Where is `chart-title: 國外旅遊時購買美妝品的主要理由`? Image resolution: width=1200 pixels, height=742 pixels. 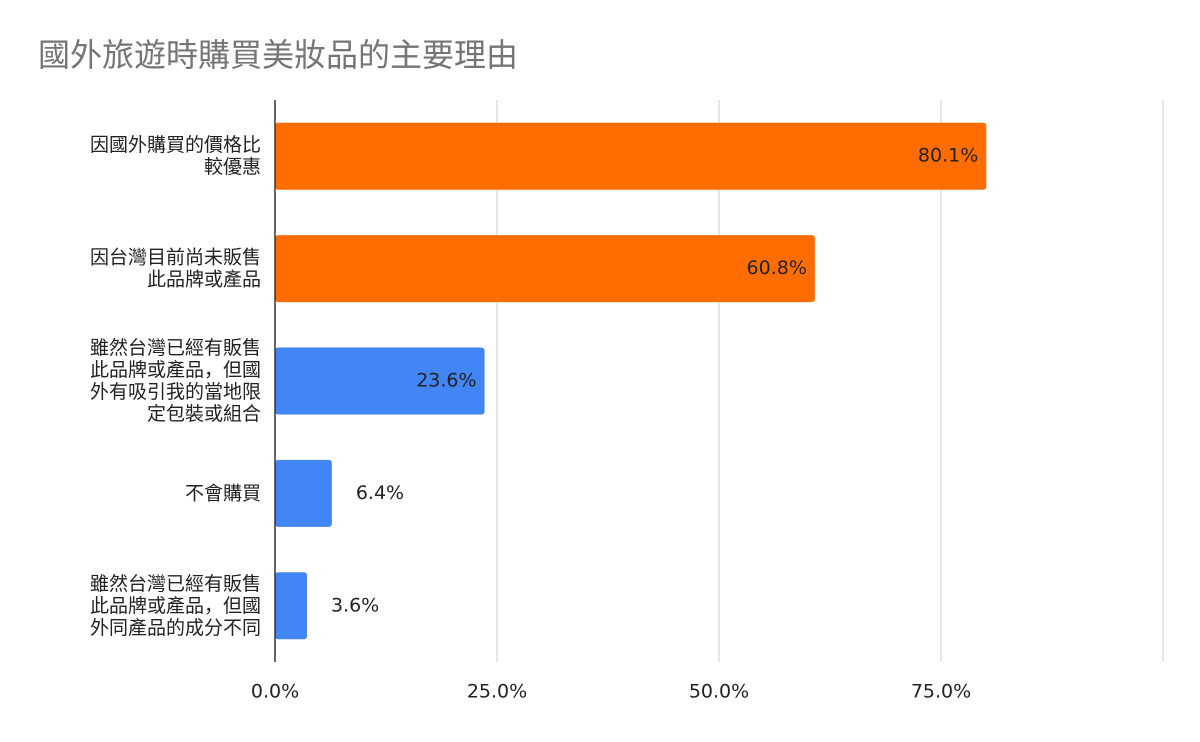
chart-title: 國外旅遊時購買美妝品的主要理由 is located at coordinates (278, 55).